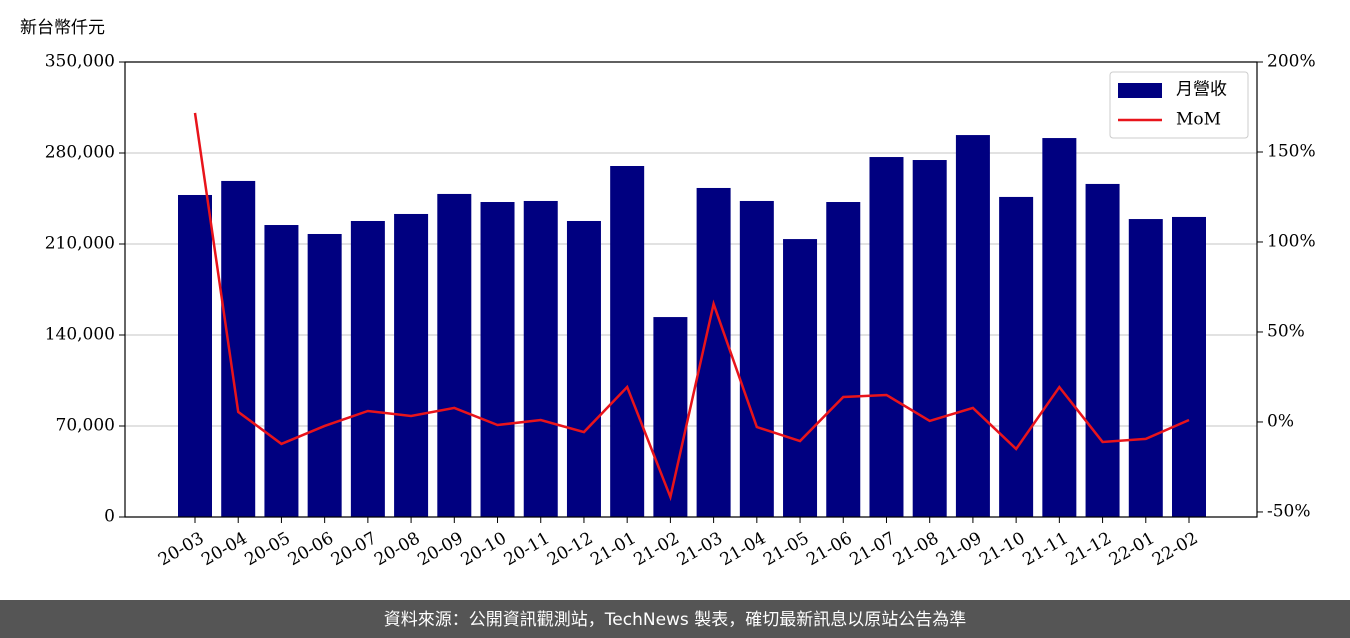 The height and width of the screenshot is (638, 1350). What do you see at coordinates (62, 28) in the screenshot?
I see `y-axis-label: 新台幣仟元` at bounding box center [62, 28].